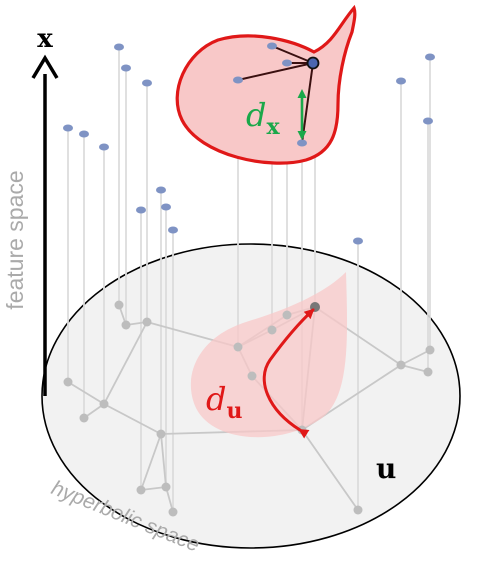 This screenshot has height=580, width=481. What do you see at coordinates (45, 66) in the screenshot?
I see `axis-arrow-head` at bounding box center [45, 66].